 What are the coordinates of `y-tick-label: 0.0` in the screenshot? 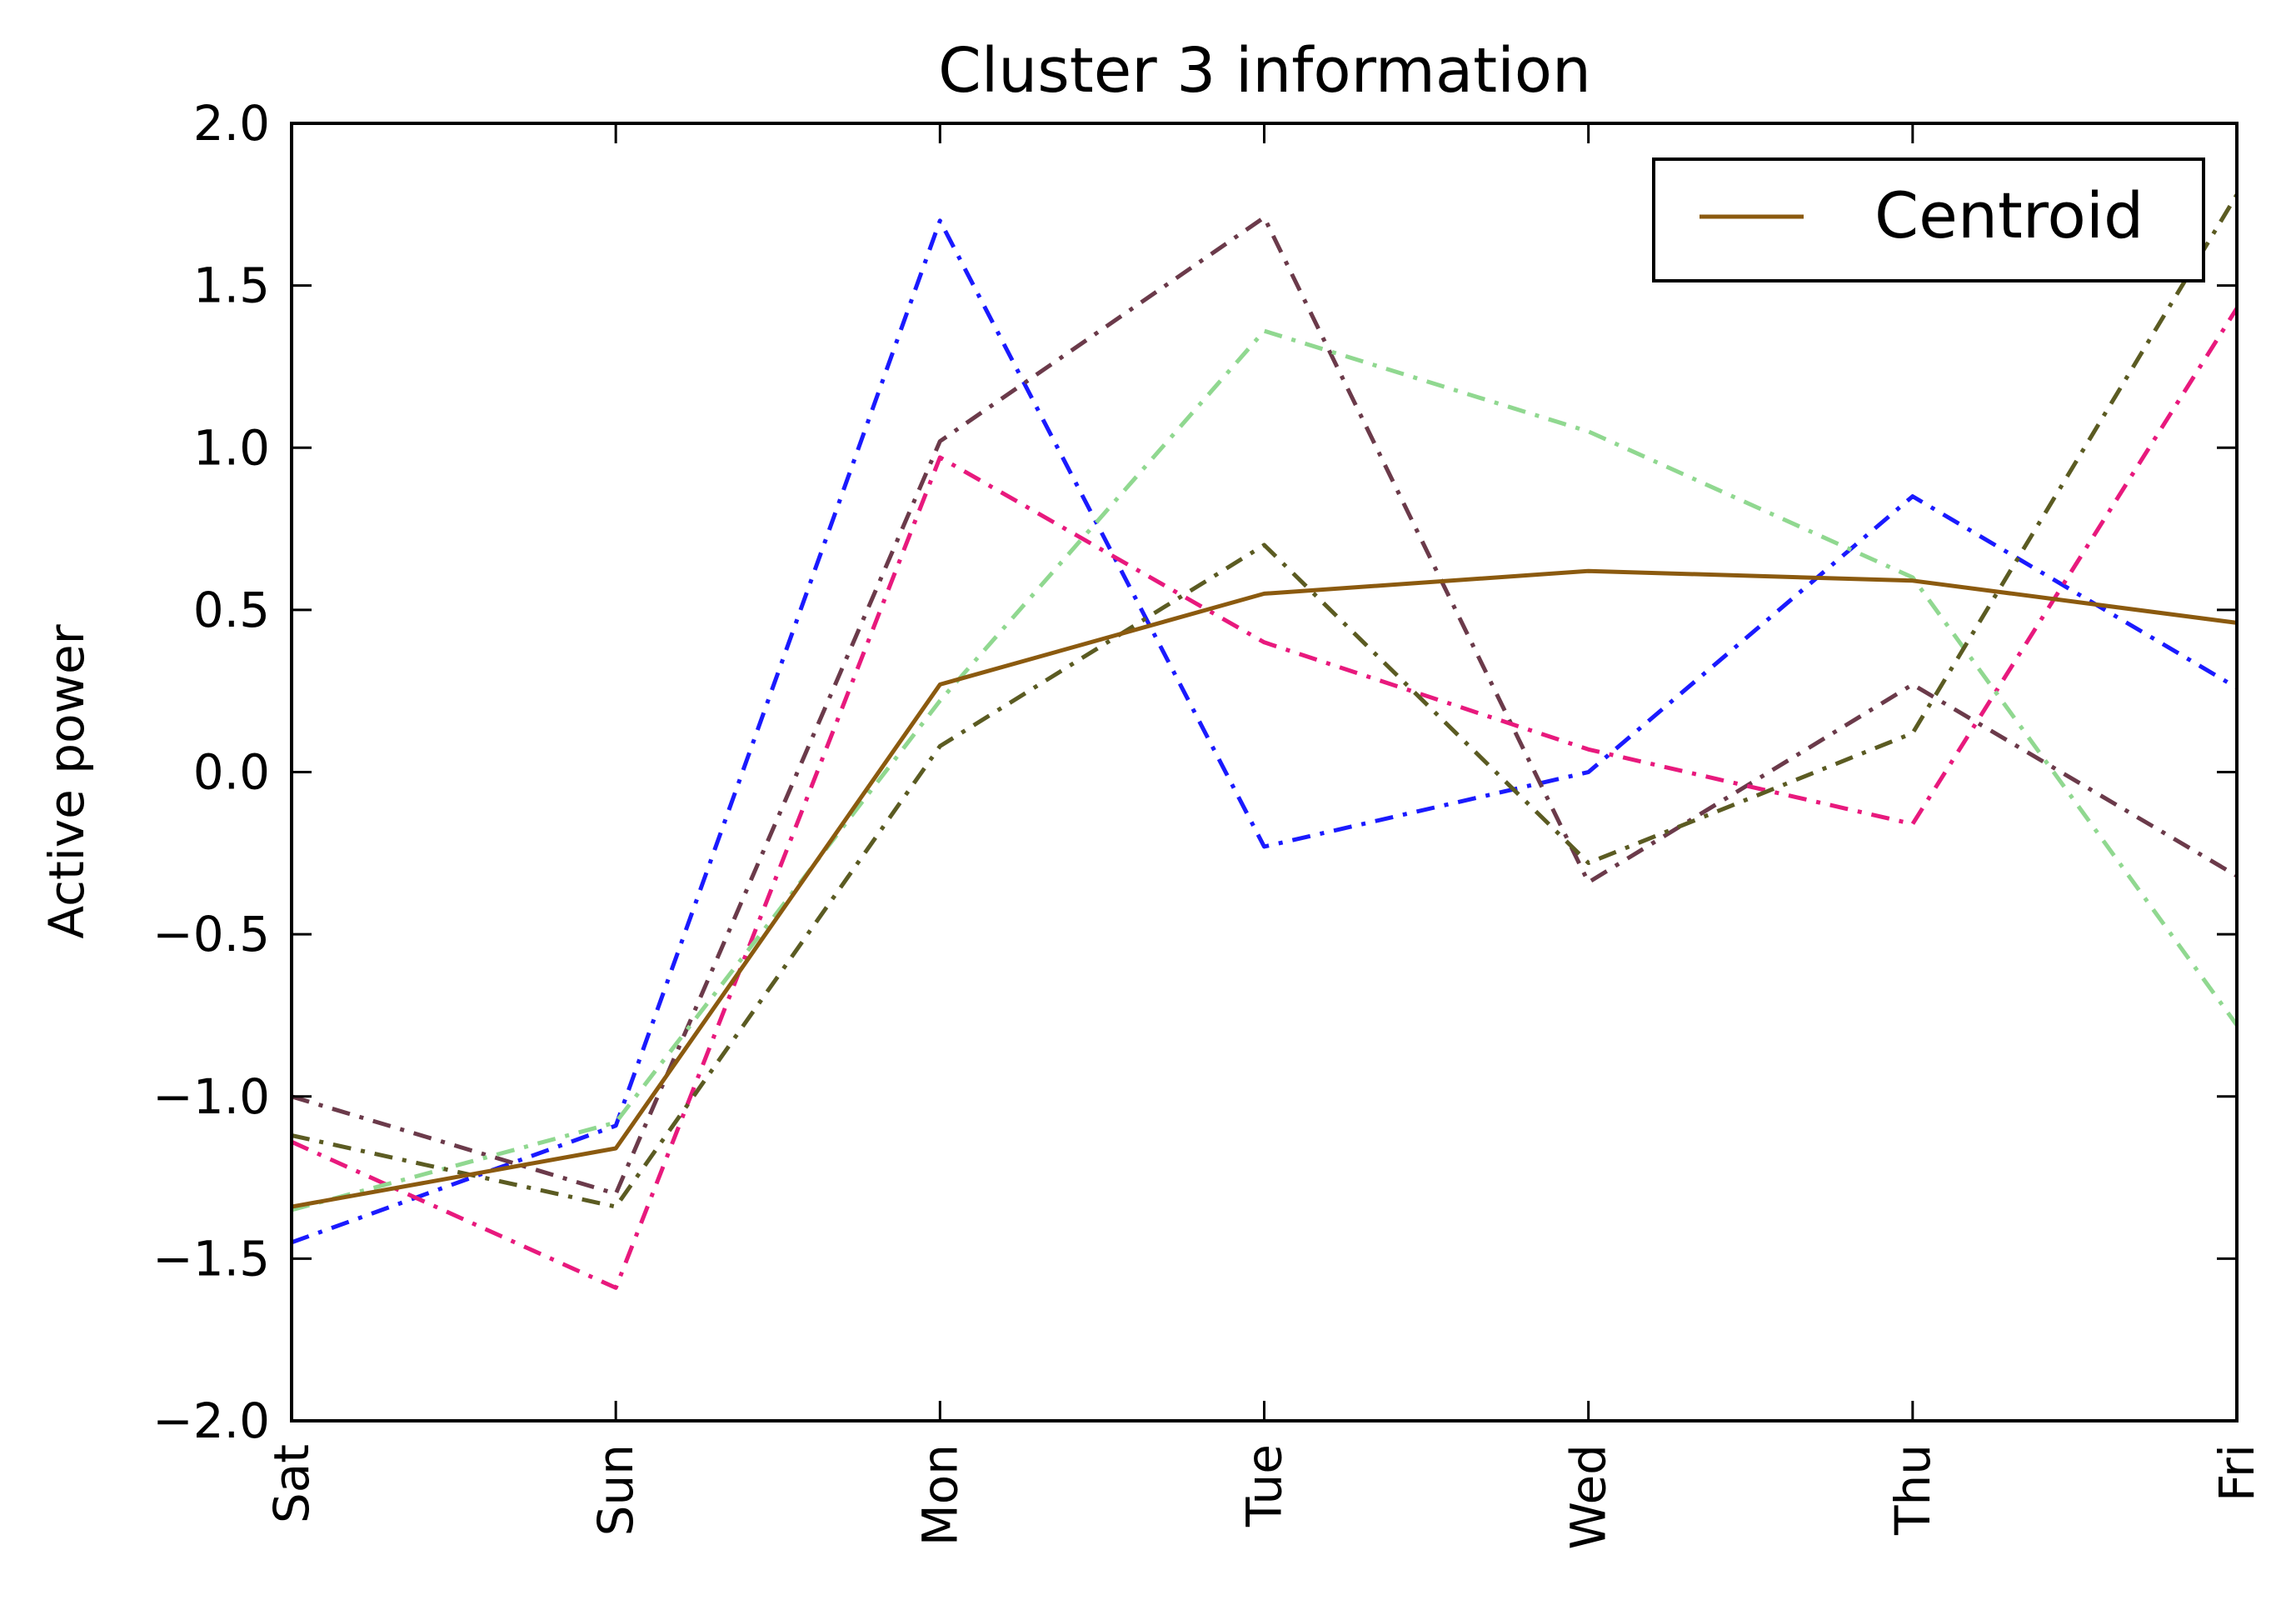 It's located at (231, 772).